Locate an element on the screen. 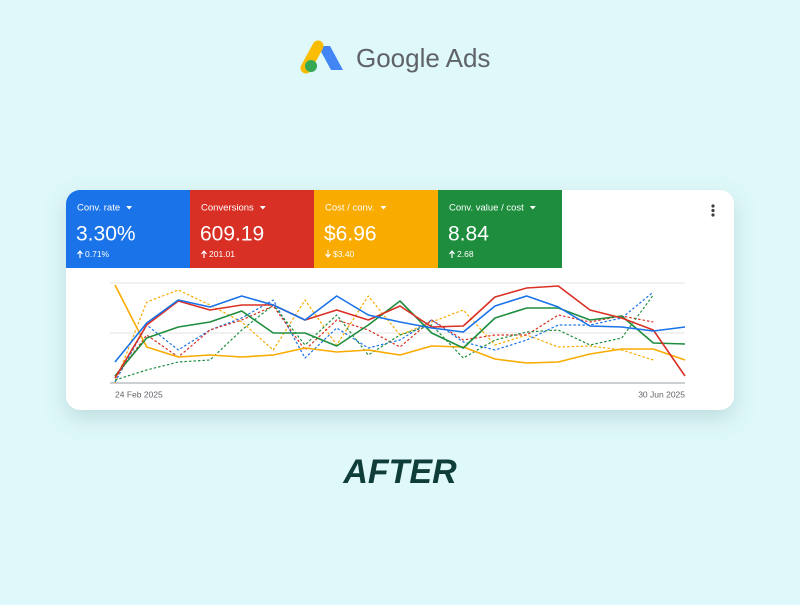 The image size is (800, 605). arrow-down is located at coordinates (328, 254).